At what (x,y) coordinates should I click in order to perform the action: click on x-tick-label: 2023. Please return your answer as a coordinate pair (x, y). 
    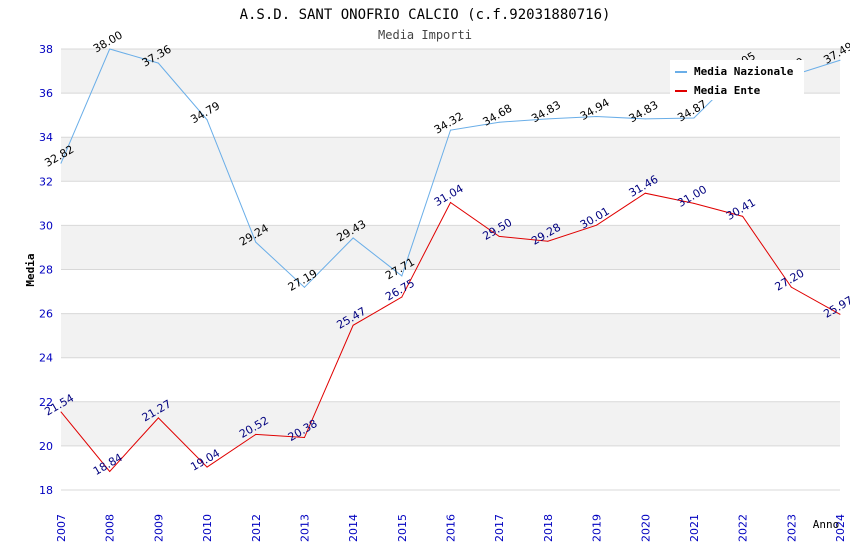
    Looking at the image, I should click on (791, 528).